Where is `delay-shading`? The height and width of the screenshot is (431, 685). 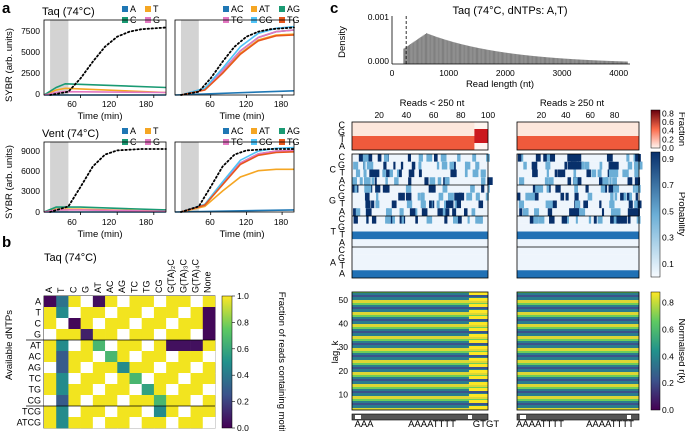 delay-shading is located at coordinates (189, 57).